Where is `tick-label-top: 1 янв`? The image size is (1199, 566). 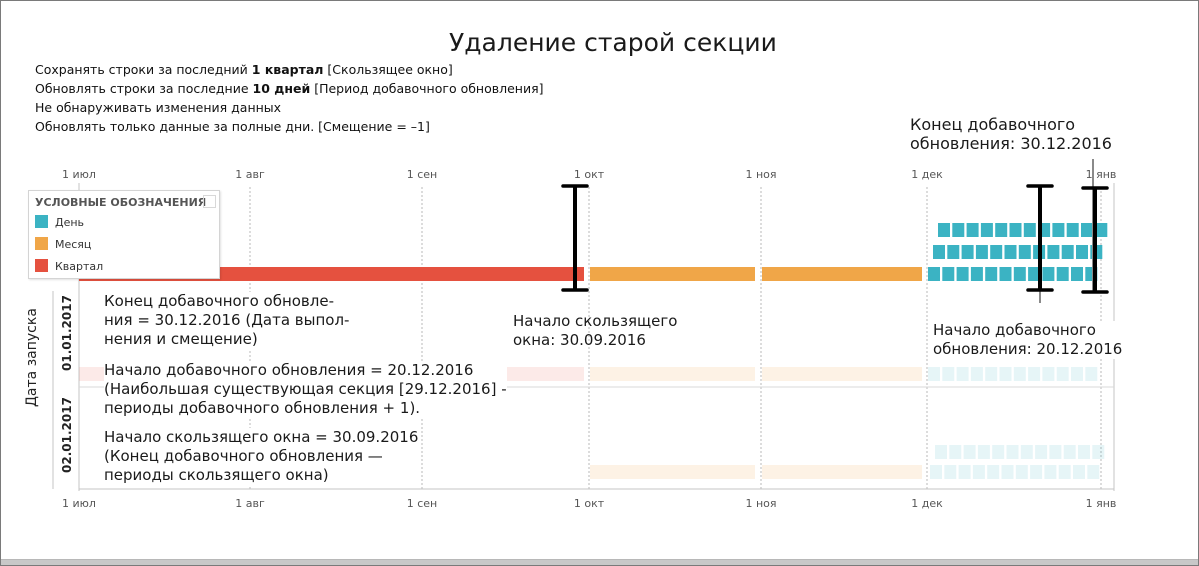
tick-label-top: 1 янв is located at coordinates (1101, 174).